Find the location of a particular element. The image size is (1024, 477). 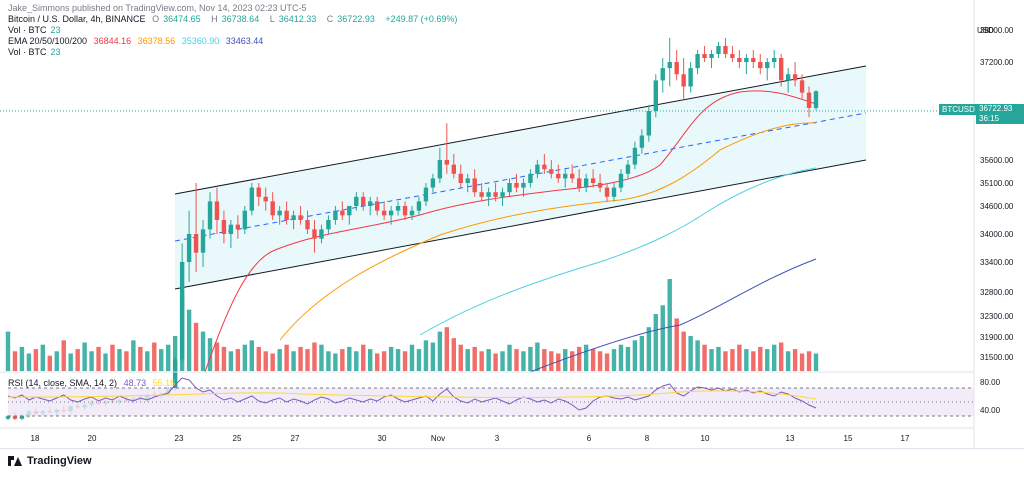

high-label: H is located at coordinates (214, 19).